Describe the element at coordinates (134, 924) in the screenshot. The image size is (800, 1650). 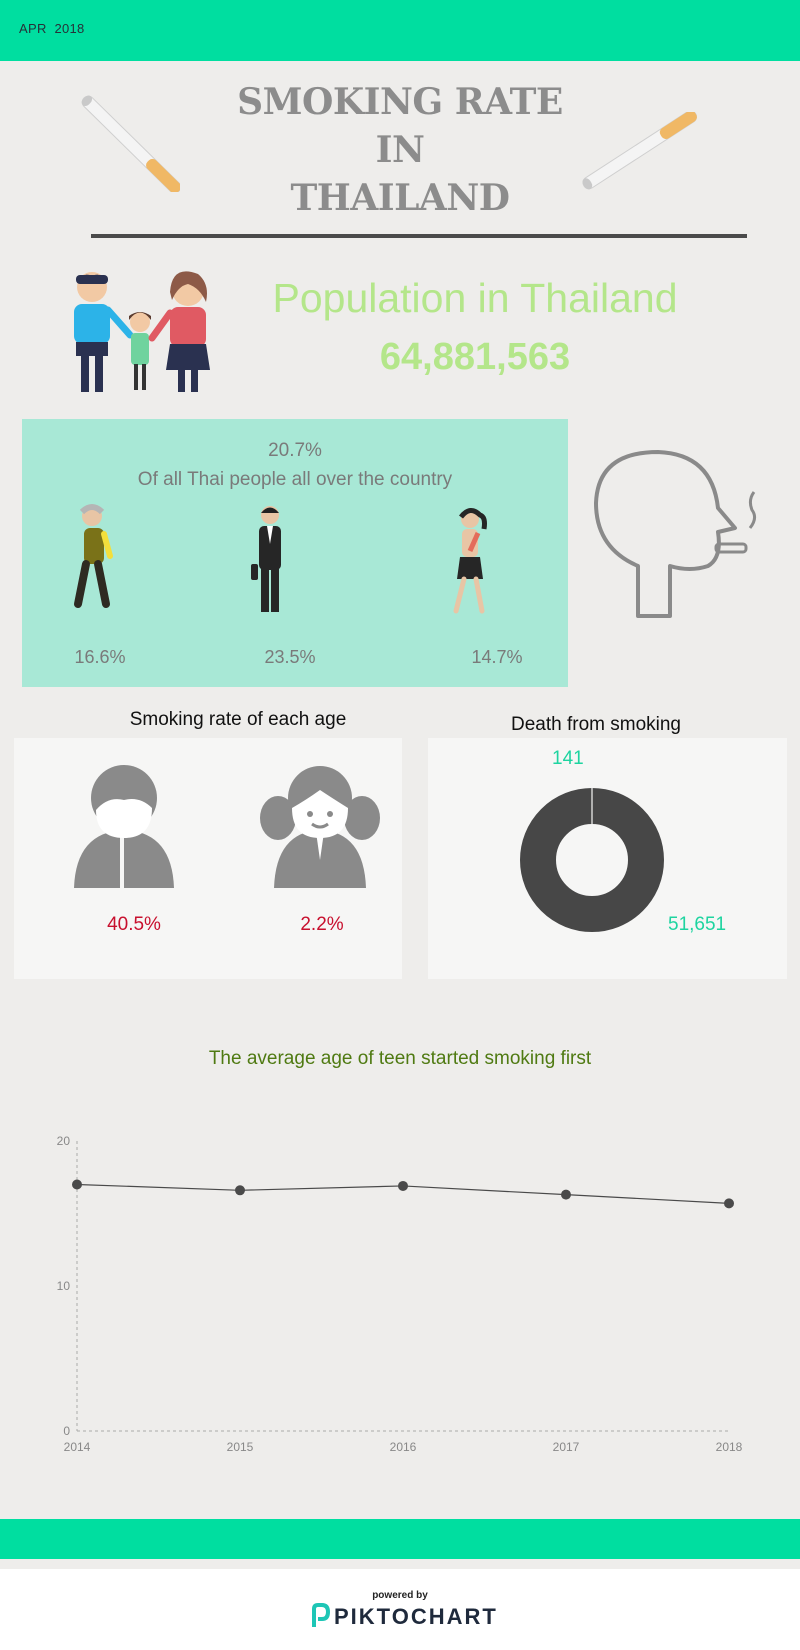
I see `male-smoking-rate: 40.5%` at that location.